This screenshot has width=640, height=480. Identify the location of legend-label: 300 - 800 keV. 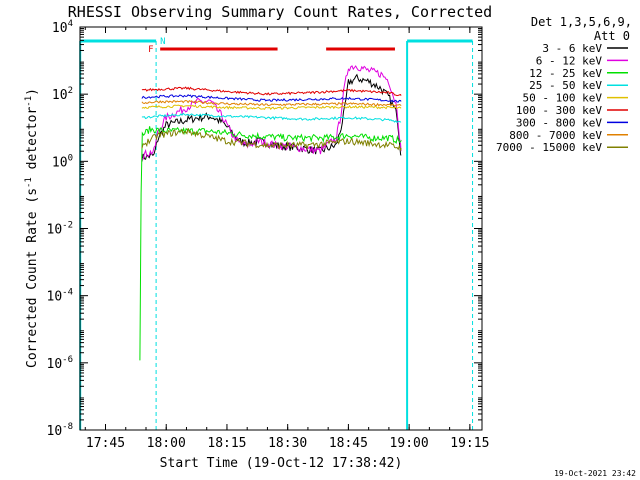
(559, 122).